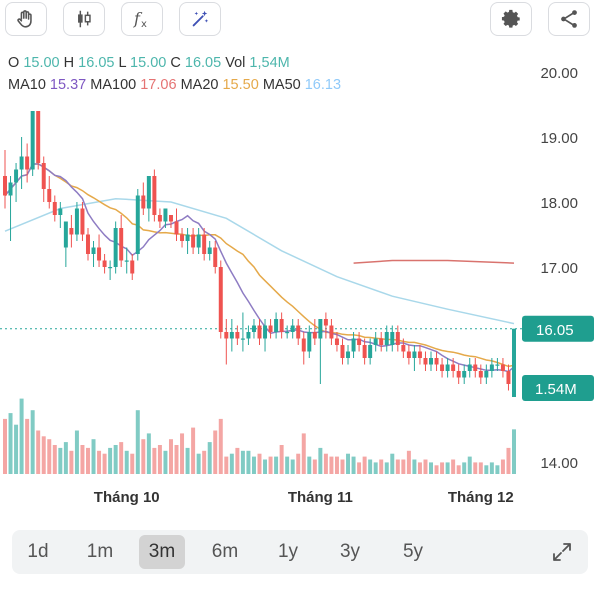 The height and width of the screenshot is (600, 600). Describe the element at coordinates (288, 551) in the screenshot. I see `range-1y-button: 1y` at that location.